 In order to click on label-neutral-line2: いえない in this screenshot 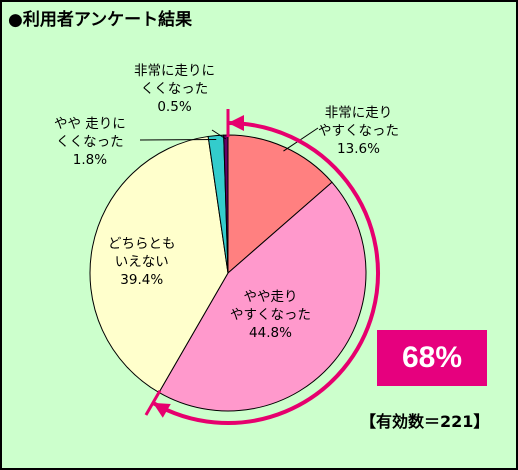, I will do `click(141, 262)`.